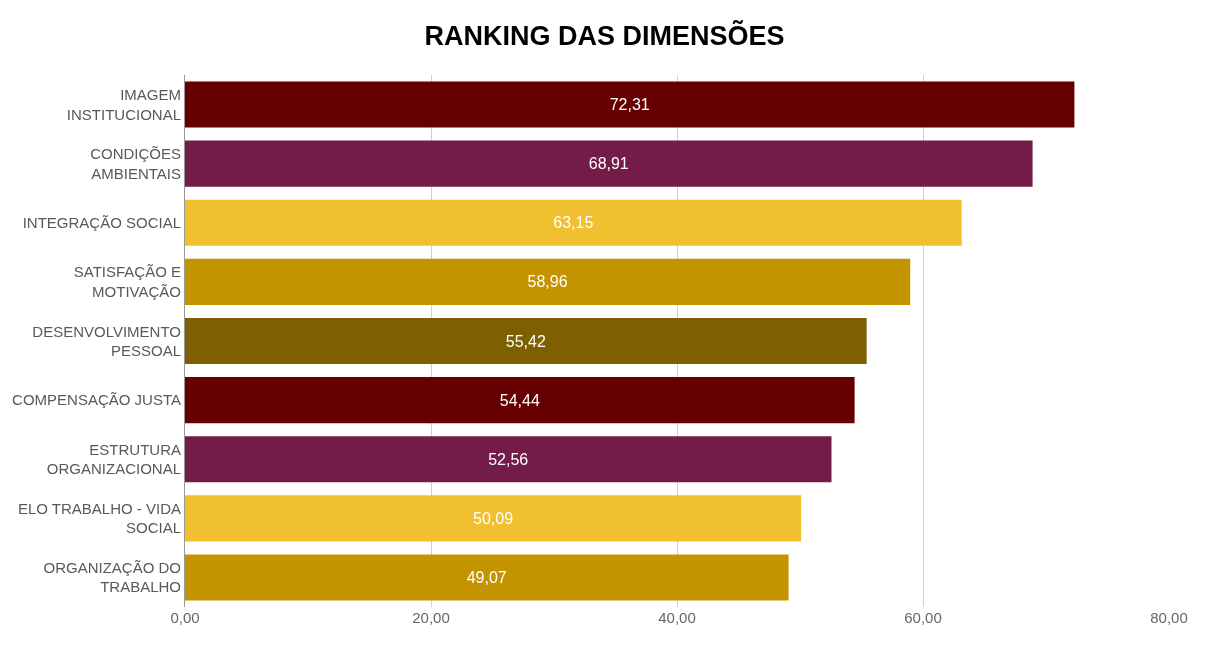 The height and width of the screenshot is (647, 1209). What do you see at coordinates (99, 518) in the screenshot?
I see `y-tick-label: ELO TRABALHO - VIDA SOCIAL` at bounding box center [99, 518].